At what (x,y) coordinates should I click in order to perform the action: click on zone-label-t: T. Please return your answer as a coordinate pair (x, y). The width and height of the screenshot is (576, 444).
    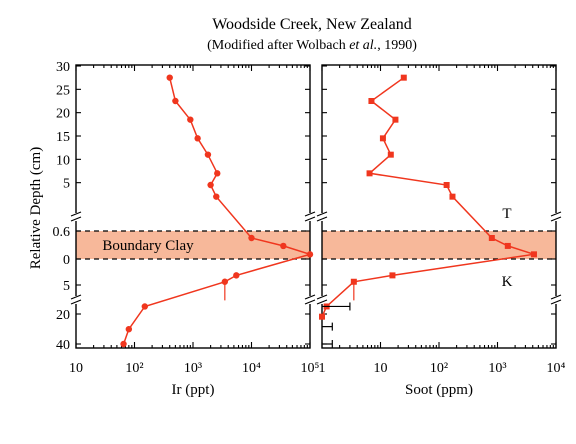
    Looking at the image, I should click on (506, 214).